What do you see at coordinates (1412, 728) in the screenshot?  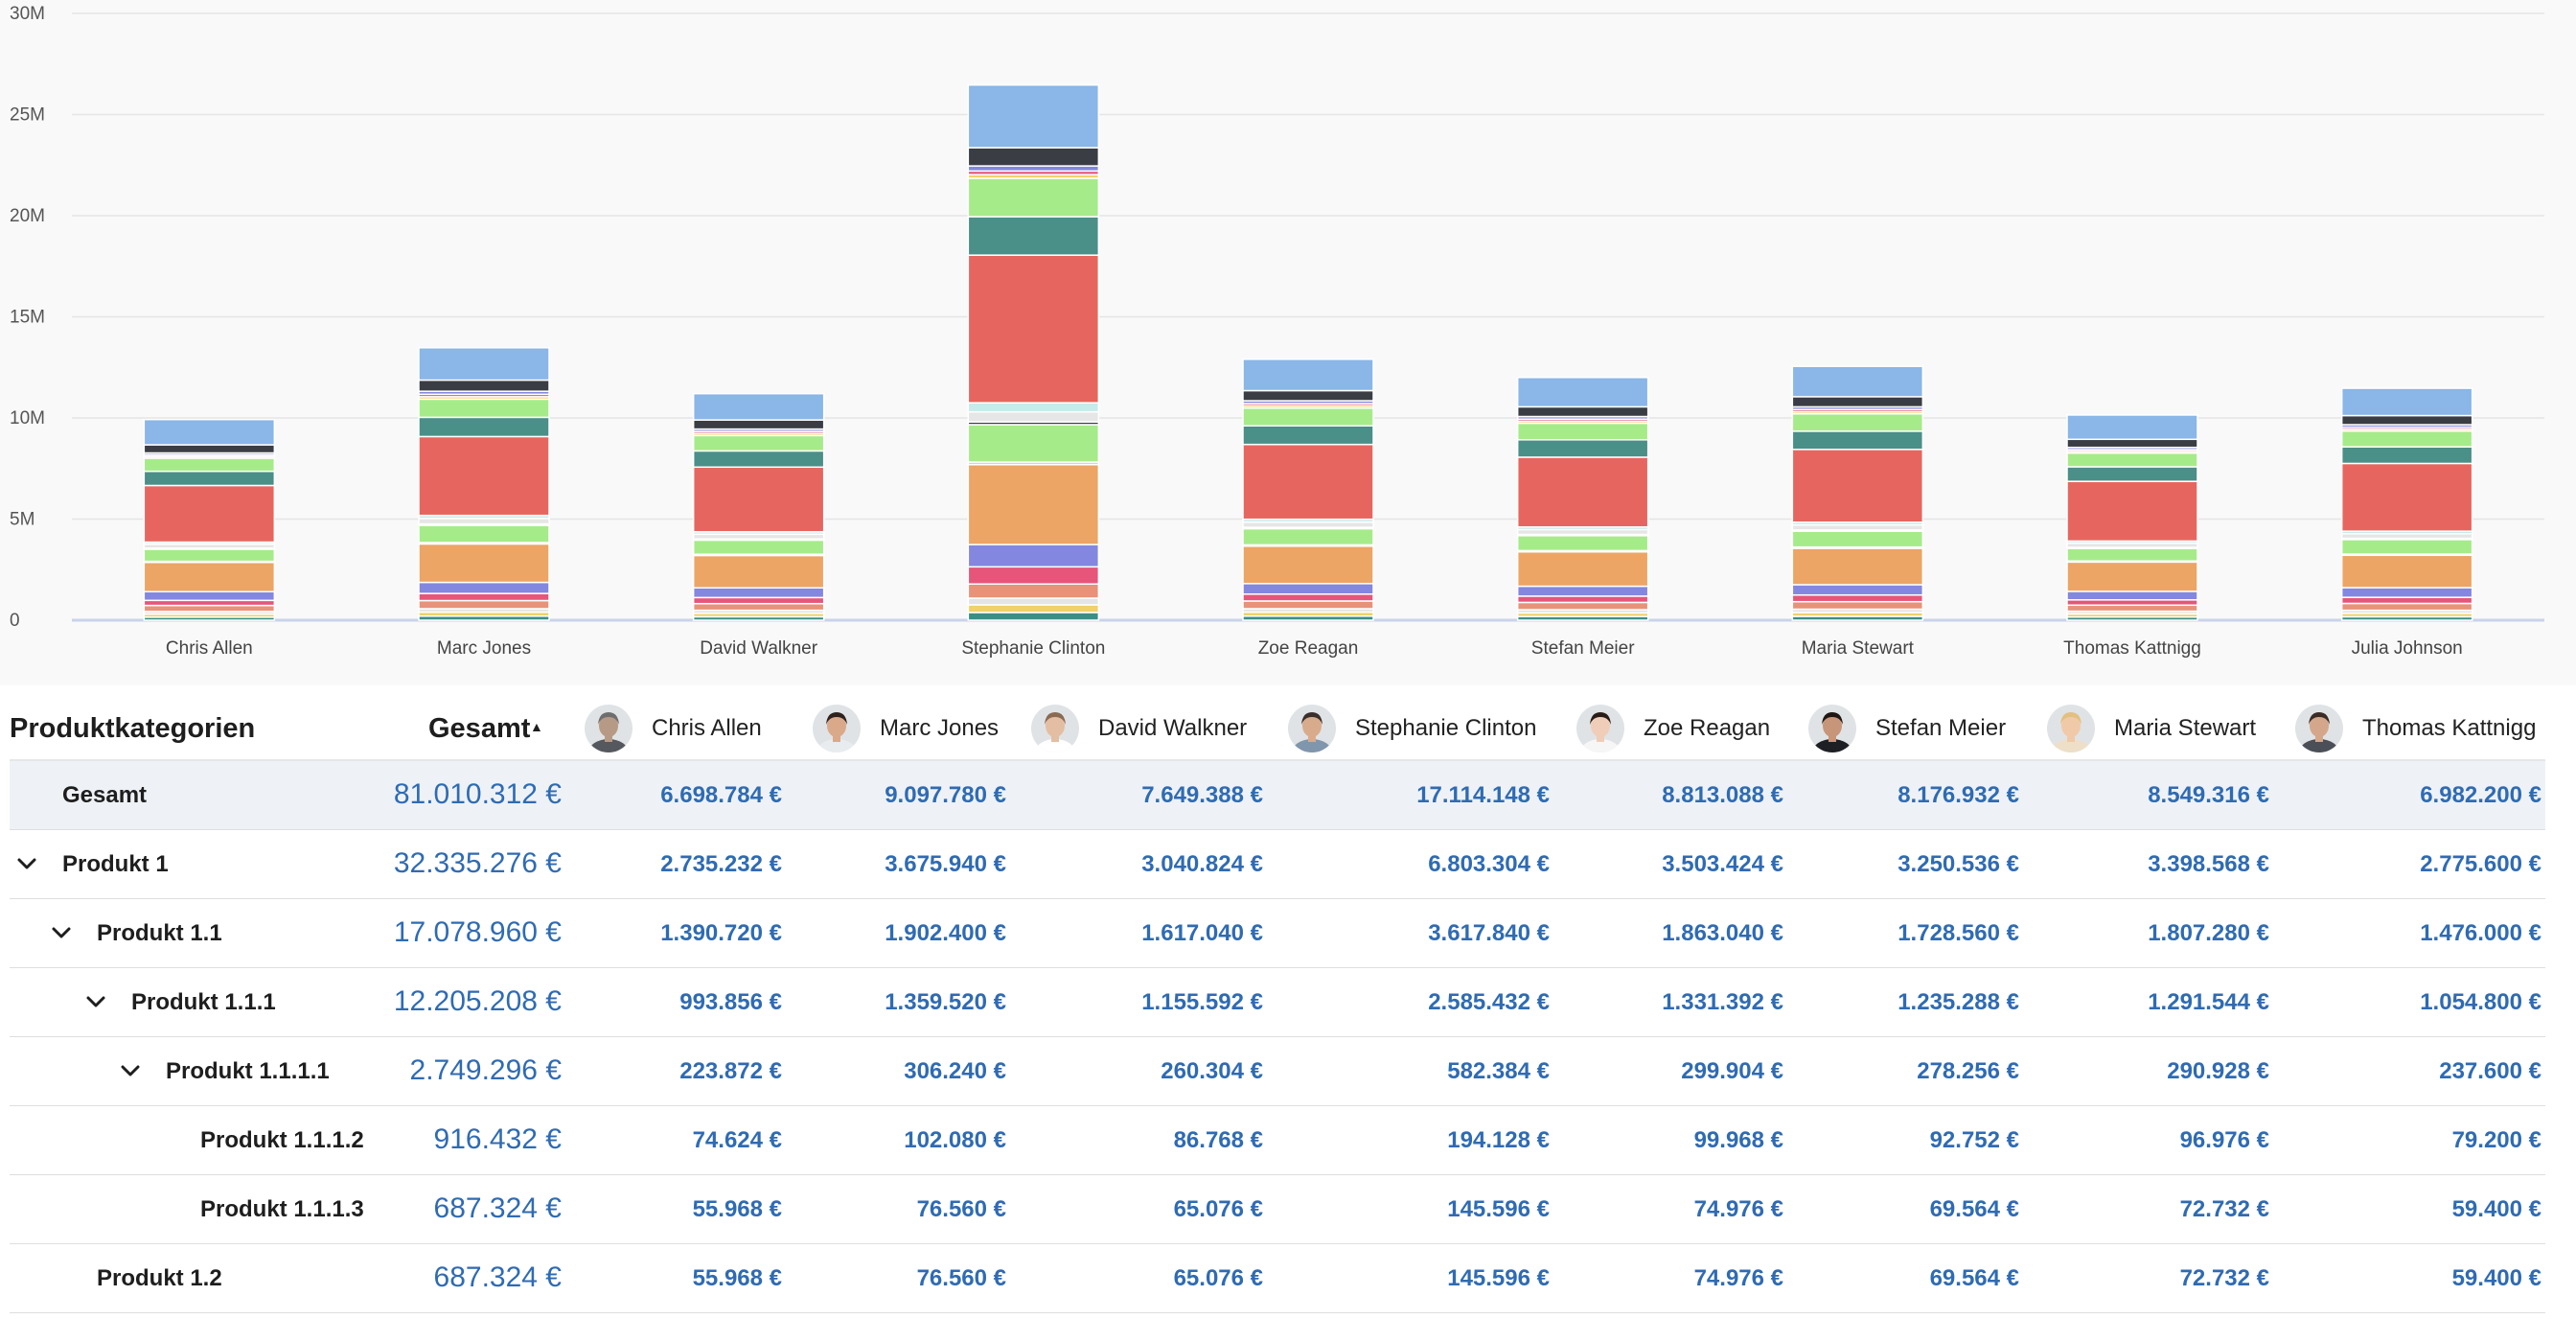 I see `column-header-person: Stephanie Clinton` at bounding box center [1412, 728].